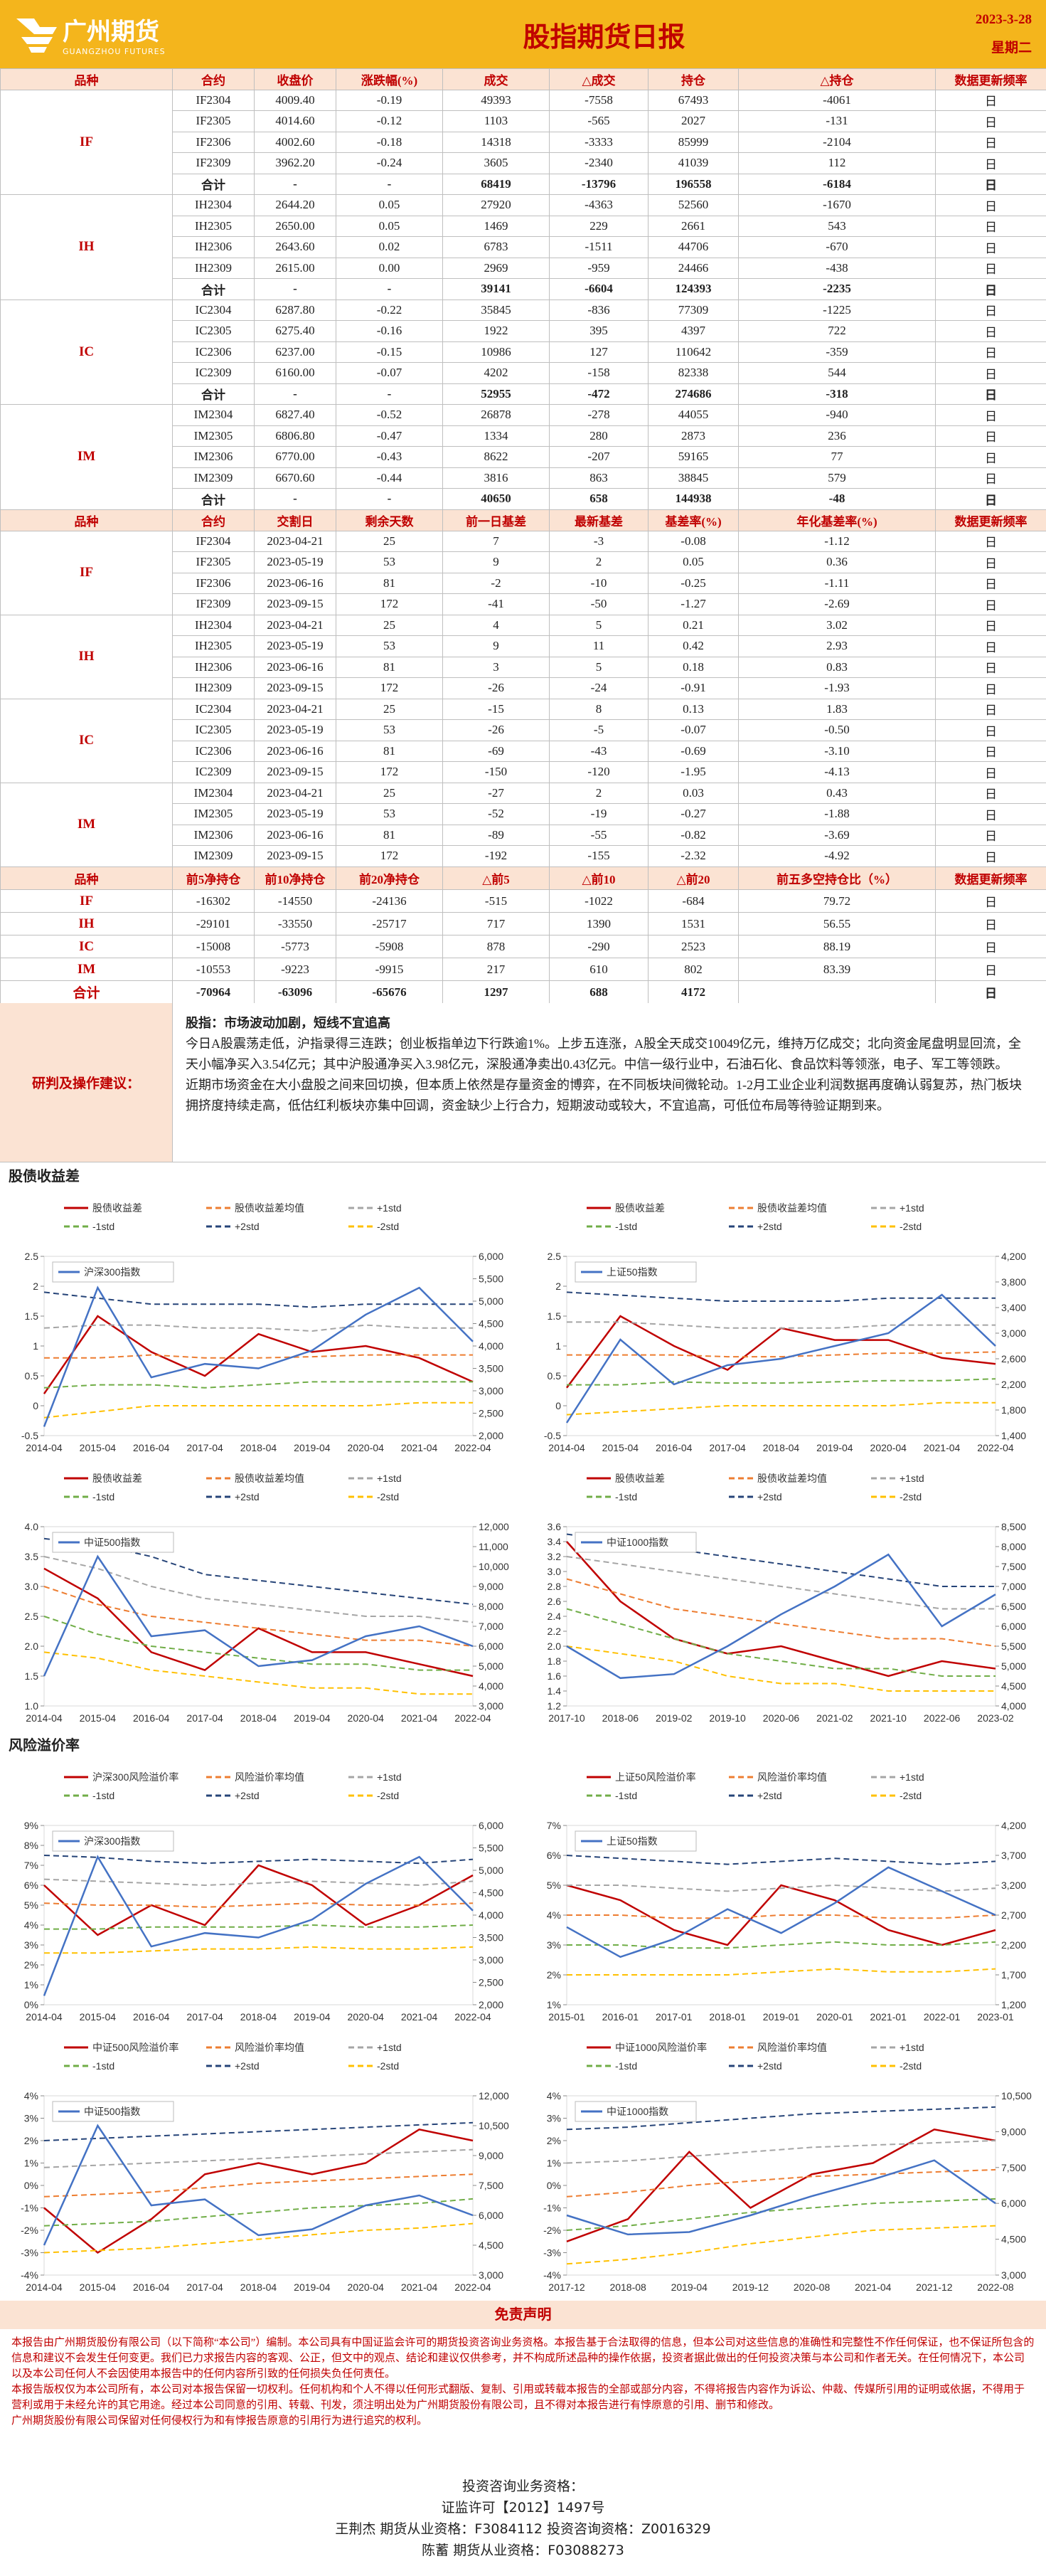 This screenshot has height=2576, width=1046. I want to click on column-header: 最新基差, so click(599, 520).